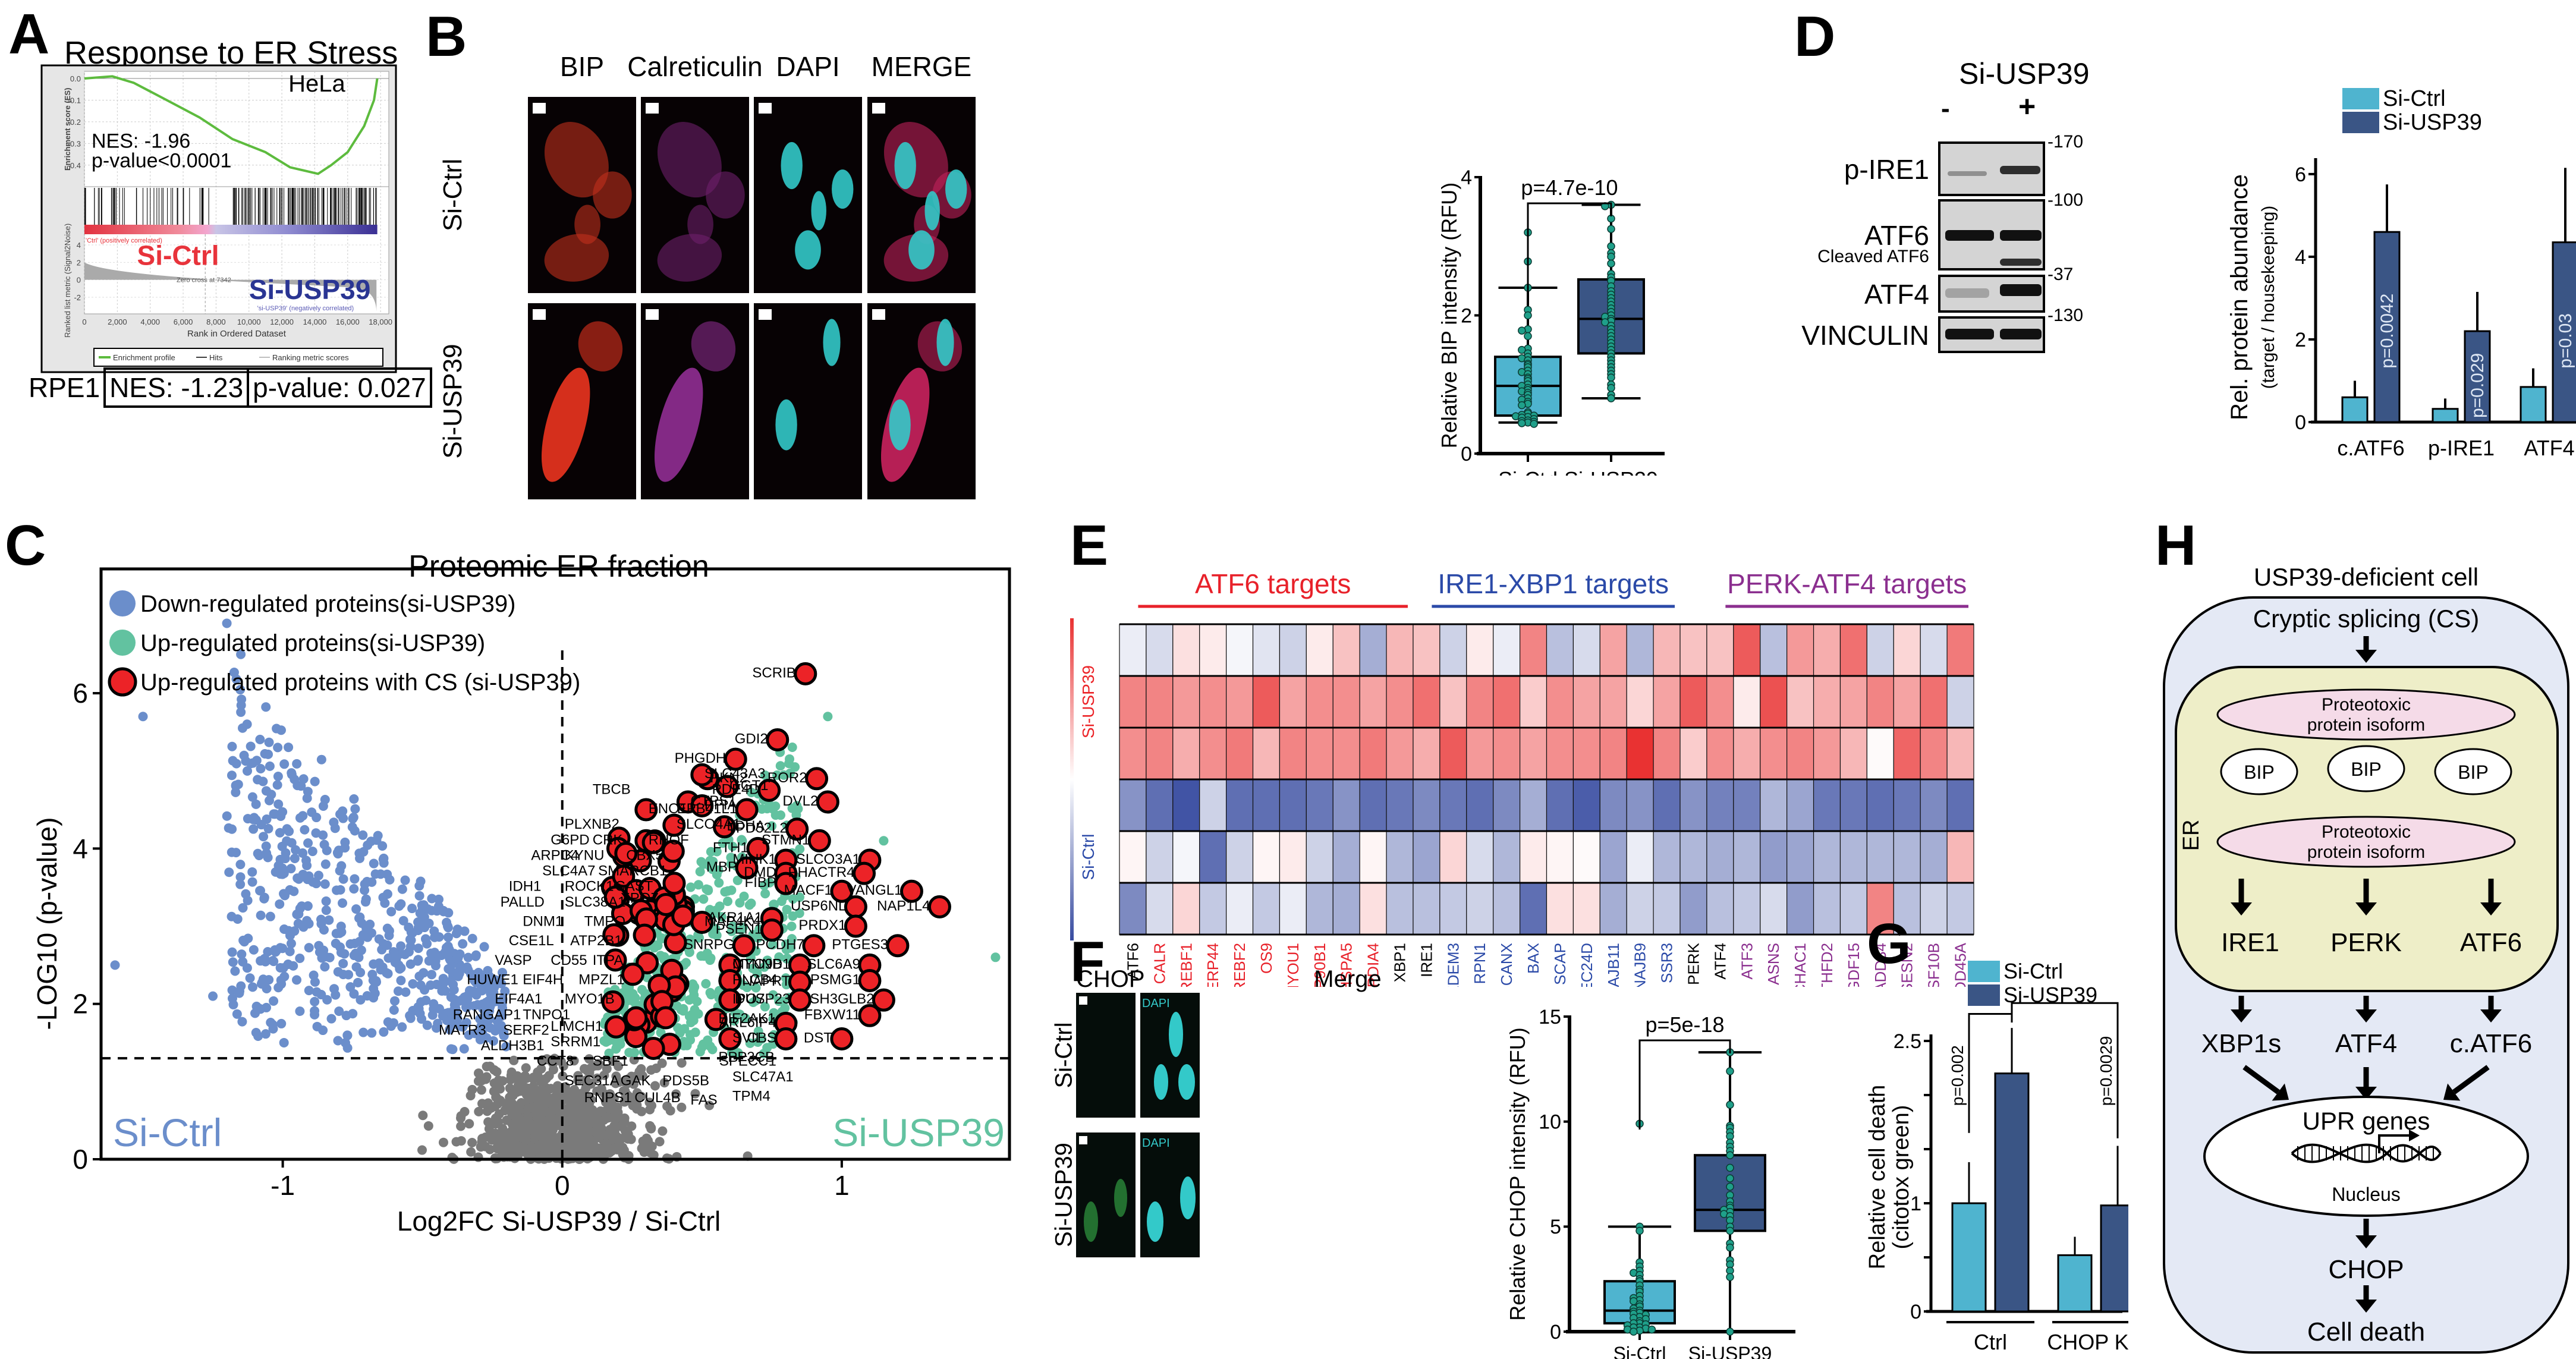 The width and height of the screenshot is (2576, 1359). Describe the element at coordinates (2050, 995) in the screenshot. I see `legend-label: Si-USP39` at that location.